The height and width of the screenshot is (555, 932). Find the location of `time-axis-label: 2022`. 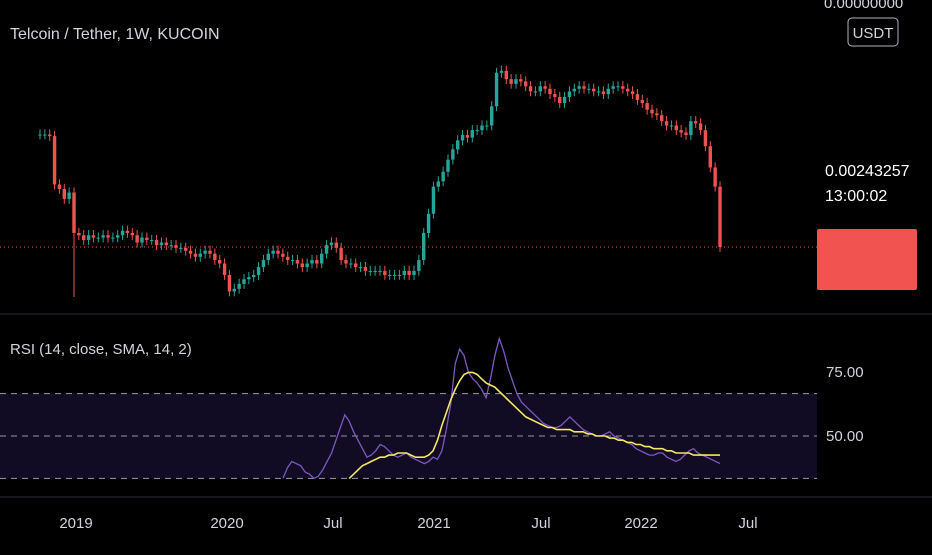

time-axis-label: 2022 is located at coordinates (640, 523).